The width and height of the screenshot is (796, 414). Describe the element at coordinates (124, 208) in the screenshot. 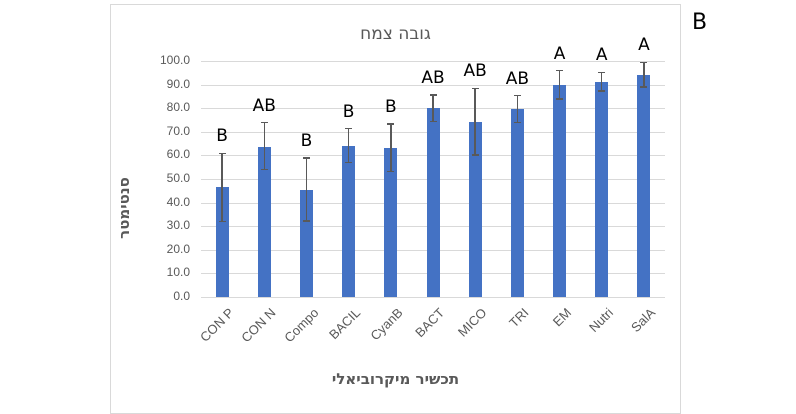

I see `y-axis-label: סנטימטר` at that location.